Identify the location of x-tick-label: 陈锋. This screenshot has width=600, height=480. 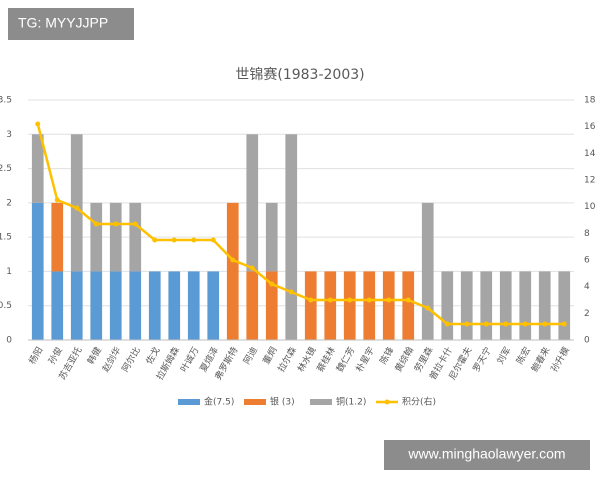
(386, 356).